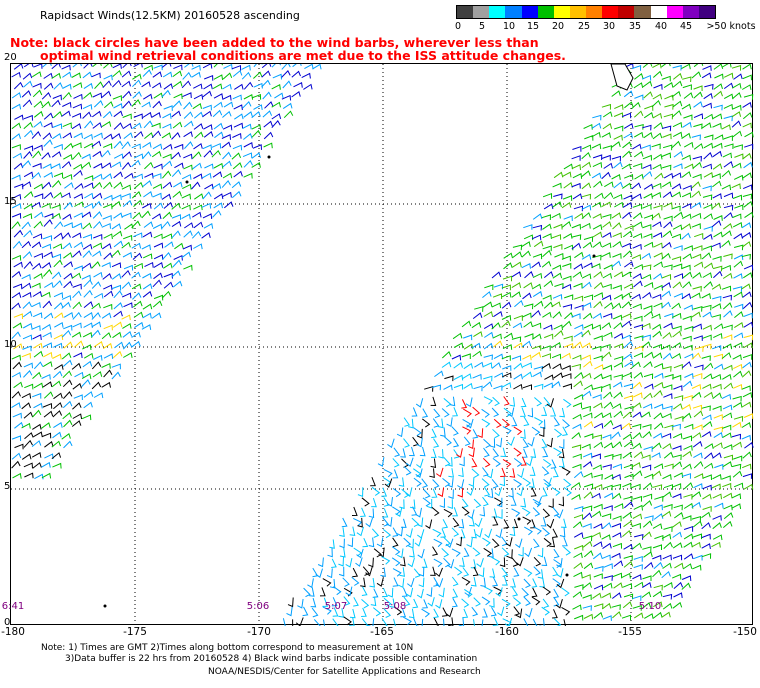 The width and height of the screenshot is (760, 688). Describe the element at coordinates (7, 486) in the screenshot. I see `lat-label-5: 5` at that location.